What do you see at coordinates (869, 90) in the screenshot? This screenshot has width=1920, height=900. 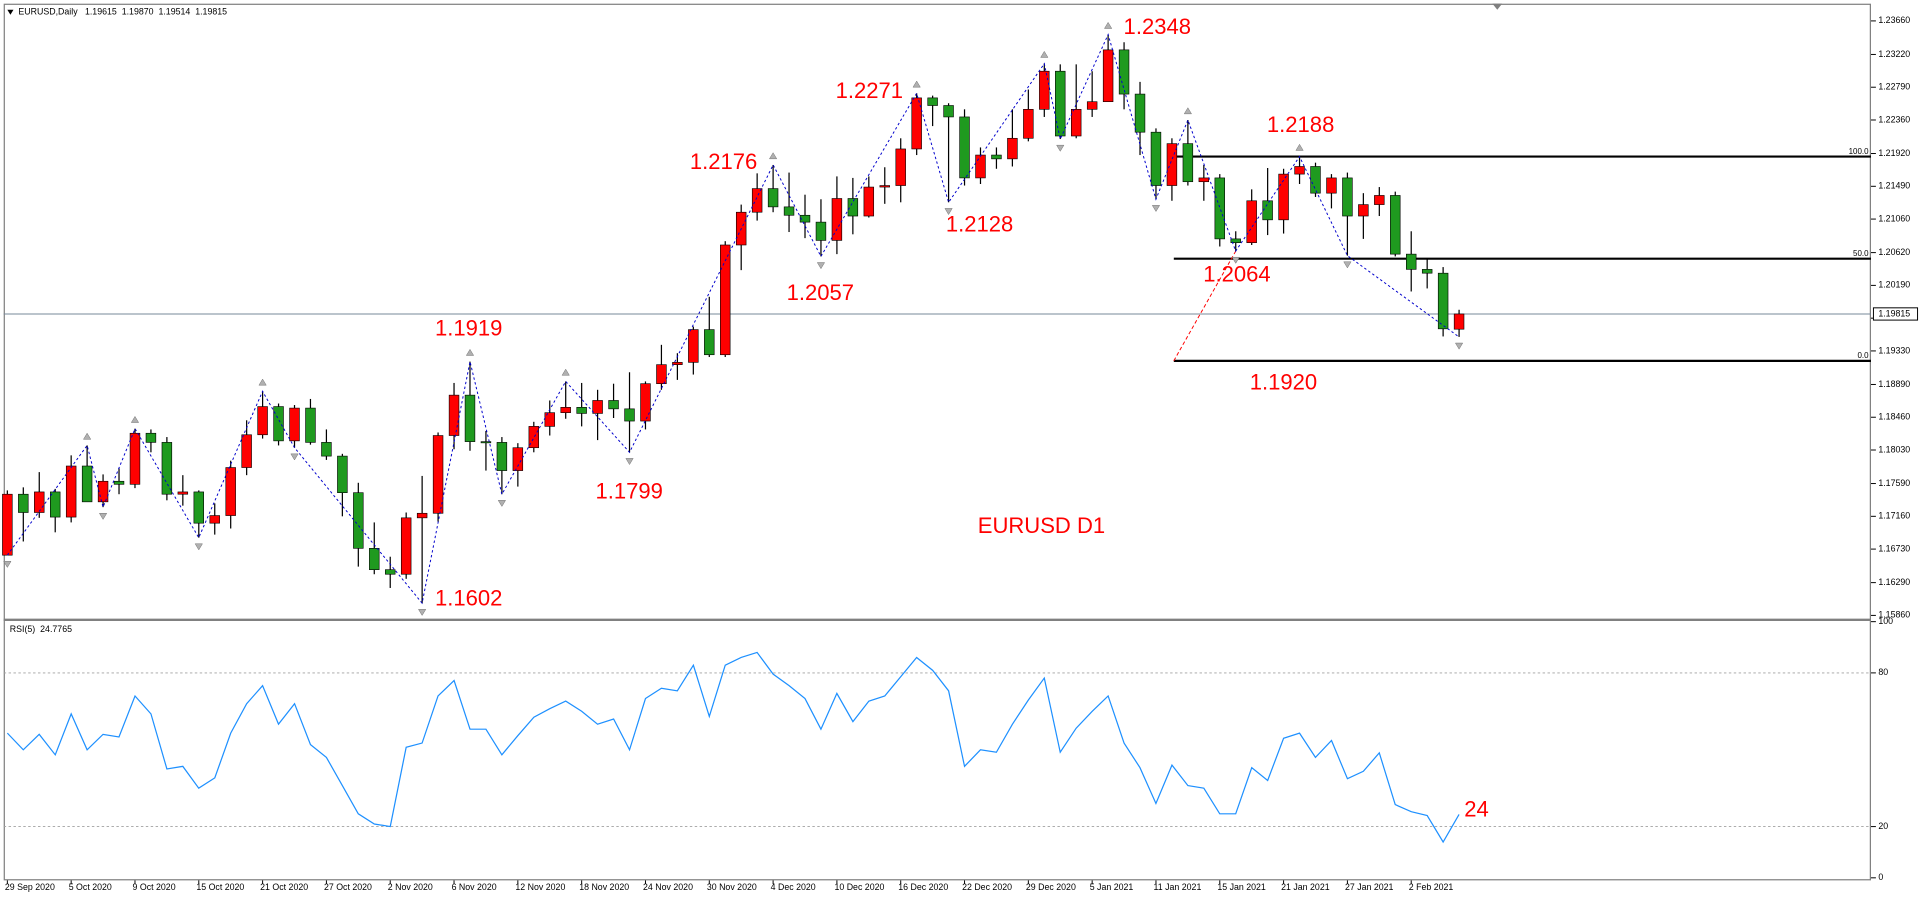 I see `price-annotation: 1.2271` at bounding box center [869, 90].